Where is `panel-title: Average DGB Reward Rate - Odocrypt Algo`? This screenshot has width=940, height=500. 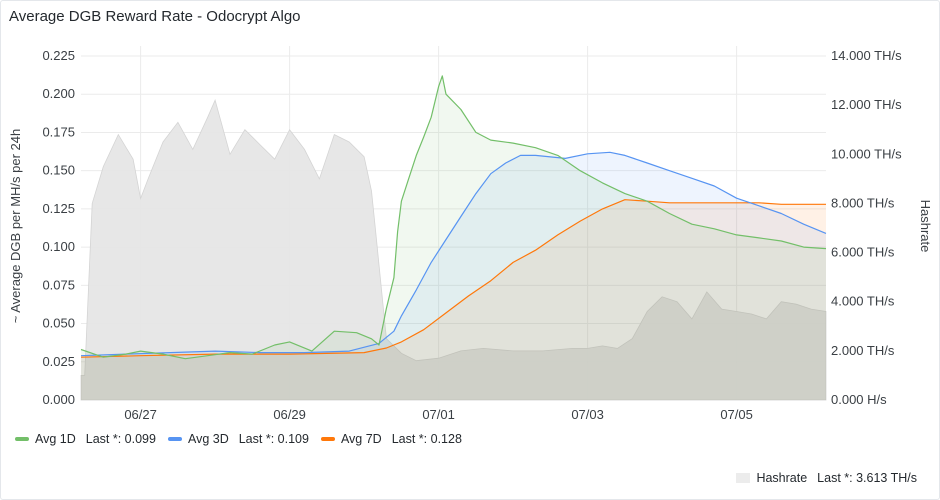
panel-title: Average DGB Reward Rate - Odocrypt Algo is located at coordinates (155, 16).